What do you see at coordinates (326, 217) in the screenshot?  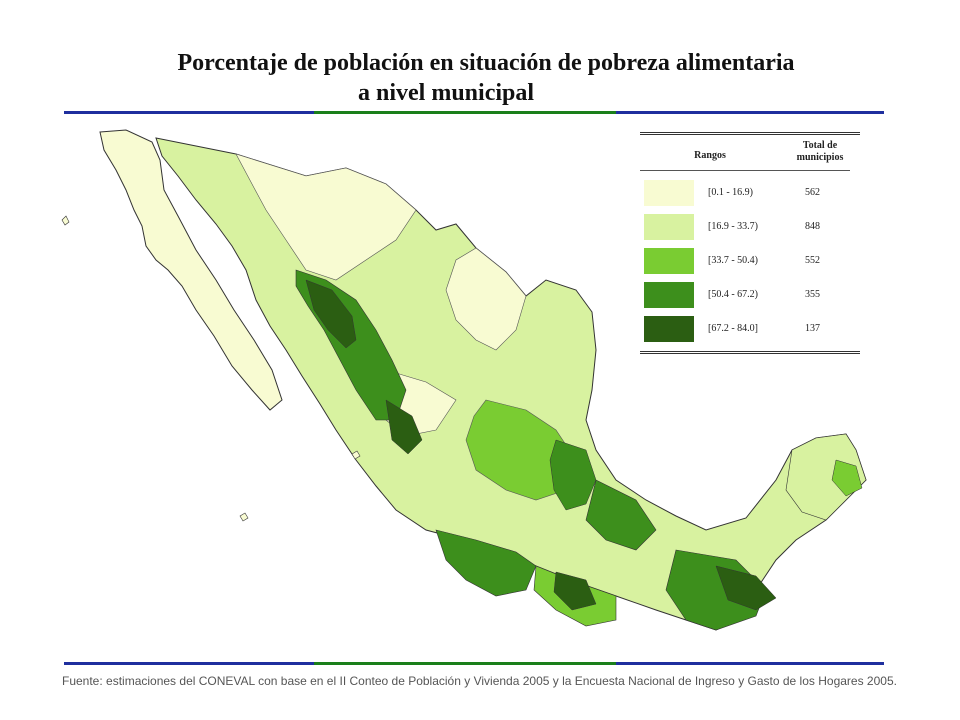 I see `region-north-light` at bounding box center [326, 217].